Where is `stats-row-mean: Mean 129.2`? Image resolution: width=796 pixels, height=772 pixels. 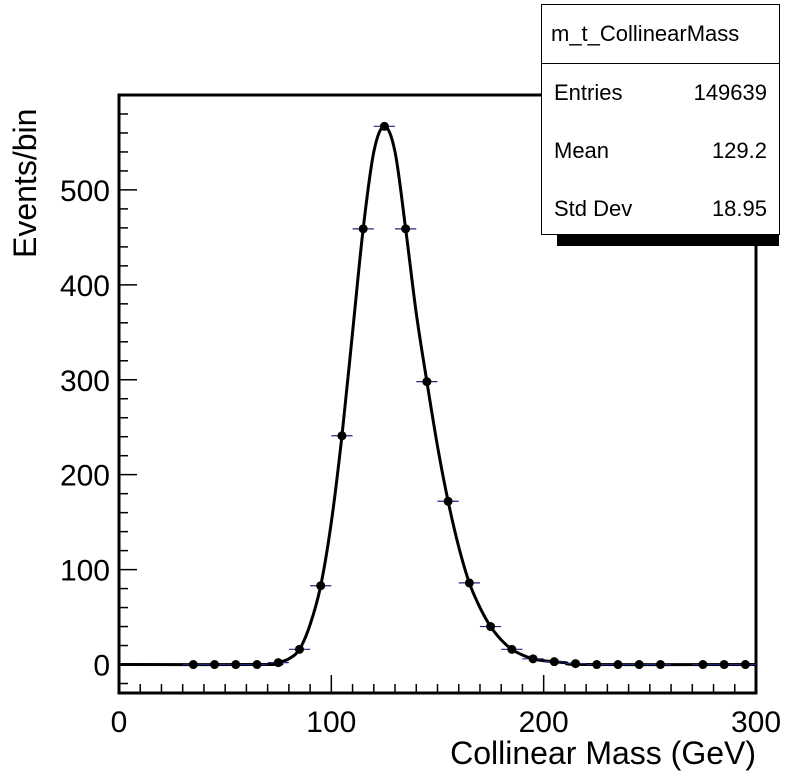 stats-row-mean: Mean 129.2 is located at coordinates (660, 151).